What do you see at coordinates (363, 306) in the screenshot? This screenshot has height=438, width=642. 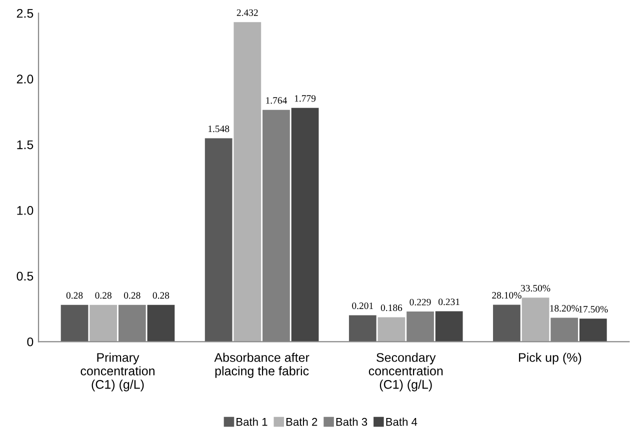 I see `data-label: 0.201` at bounding box center [363, 306].